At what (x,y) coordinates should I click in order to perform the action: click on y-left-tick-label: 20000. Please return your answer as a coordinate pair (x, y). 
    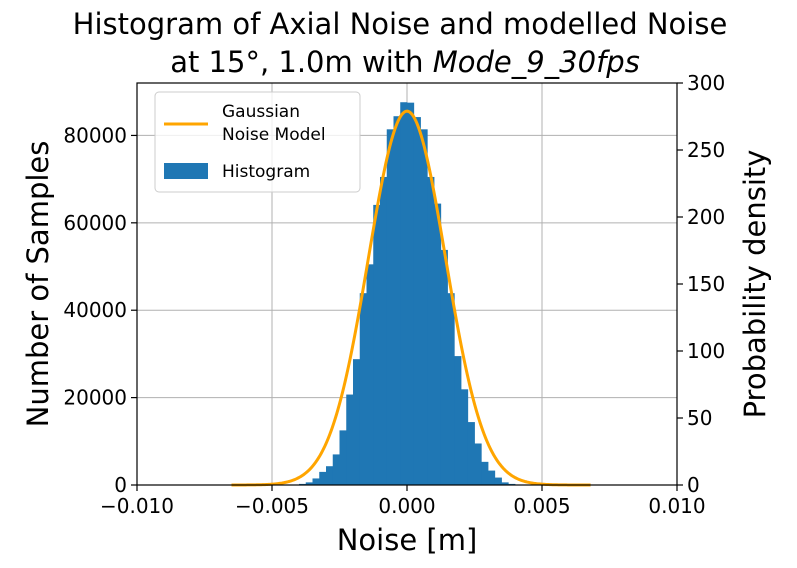
    Looking at the image, I should click on (95, 398).